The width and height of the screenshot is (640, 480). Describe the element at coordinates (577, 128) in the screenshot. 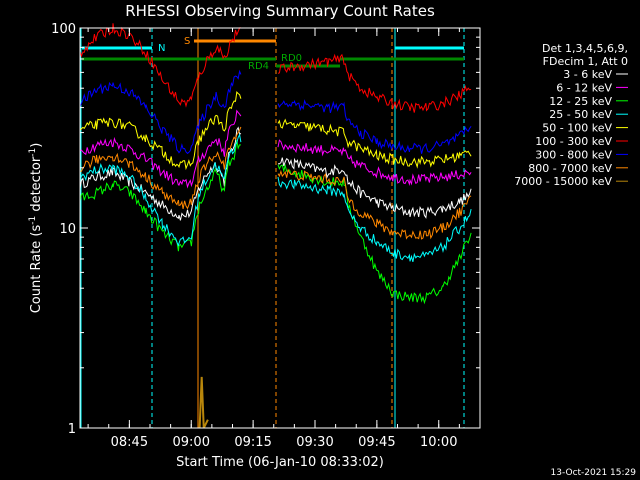

I see `legend-label-4: 50 - 100 keV` at that location.